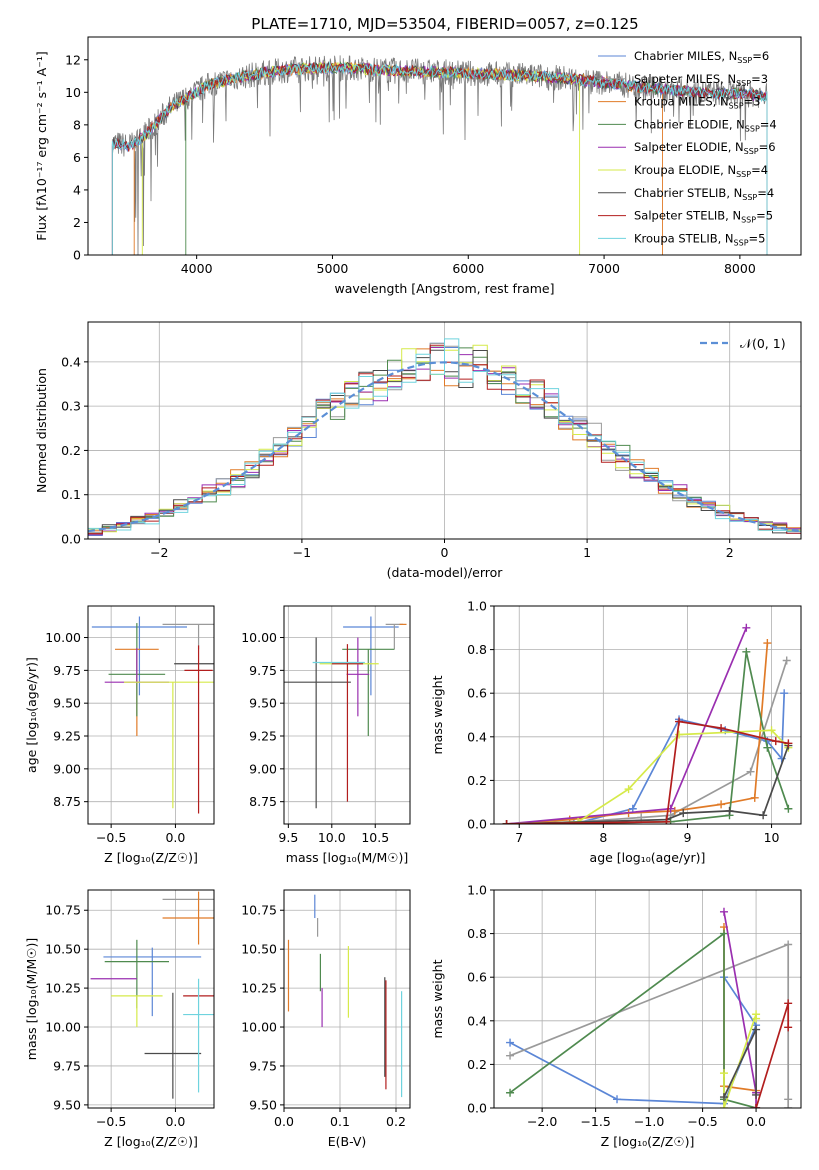 The height and width of the screenshot is (1170, 819). What do you see at coordinates (63, 637) in the screenshot?
I see `y-tick-label: 10.00` at bounding box center [63, 637].